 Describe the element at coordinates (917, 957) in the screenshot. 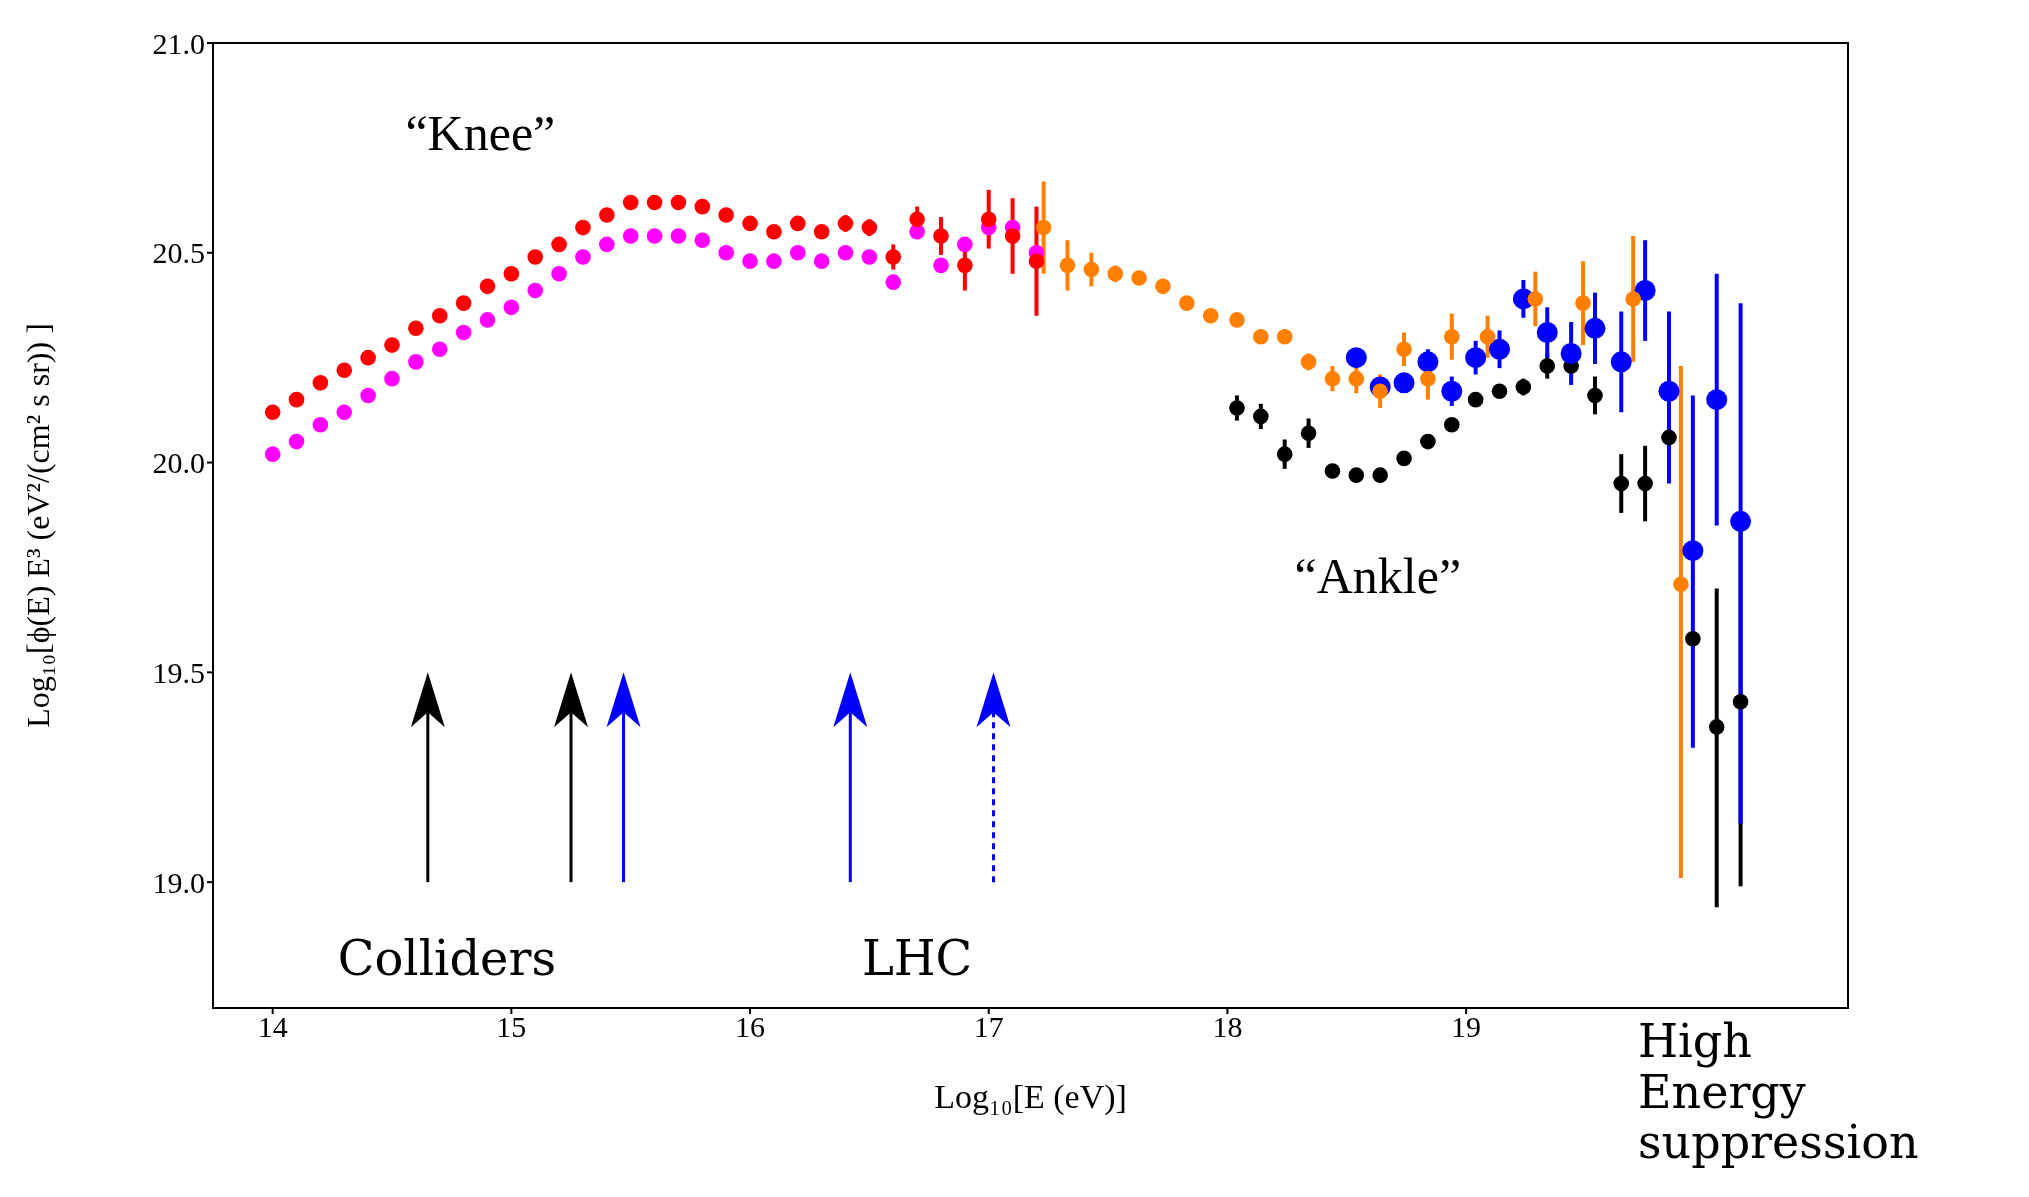

I see `annotation: LHC` at that location.